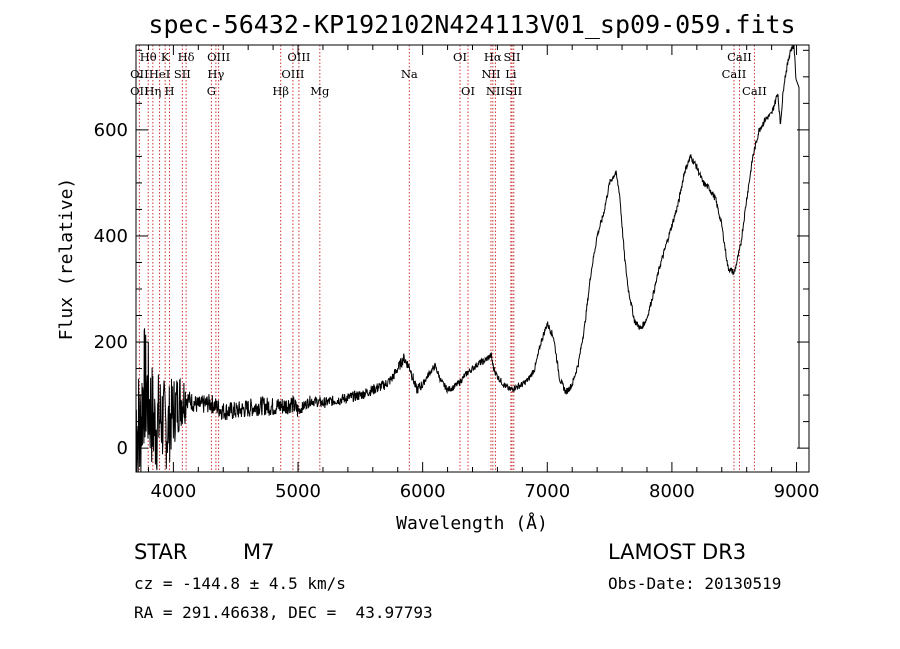 The image size is (900, 649). What do you see at coordinates (511, 74) in the screenshot?
I see `spectral-line-label: Li` at bounding box center [511, 74].